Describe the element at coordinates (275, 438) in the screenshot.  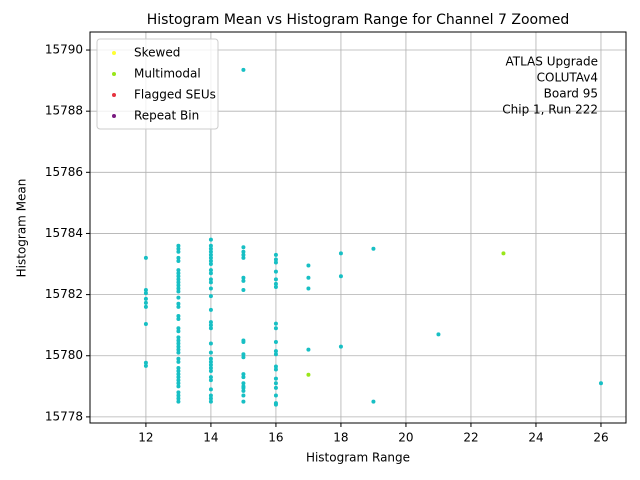
I see `x-tick-label: 16` at that location.